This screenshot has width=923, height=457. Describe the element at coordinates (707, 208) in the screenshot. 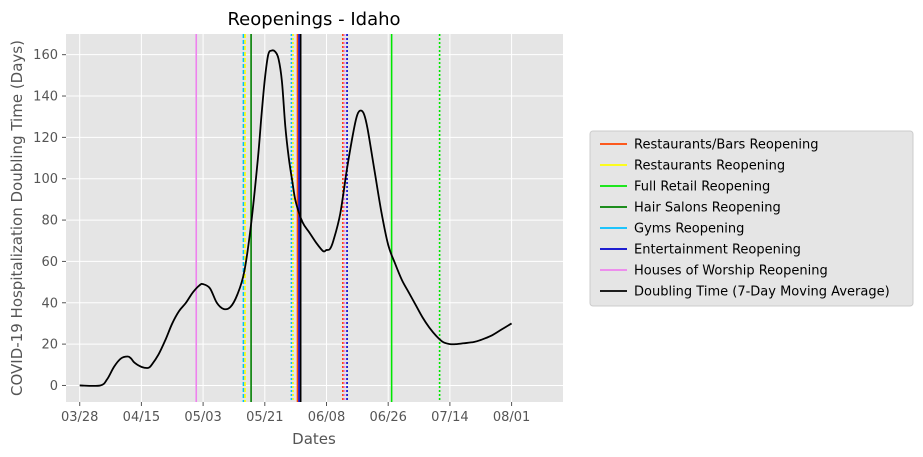

I see `legend-label: Hair Salons Reopening` at that location.